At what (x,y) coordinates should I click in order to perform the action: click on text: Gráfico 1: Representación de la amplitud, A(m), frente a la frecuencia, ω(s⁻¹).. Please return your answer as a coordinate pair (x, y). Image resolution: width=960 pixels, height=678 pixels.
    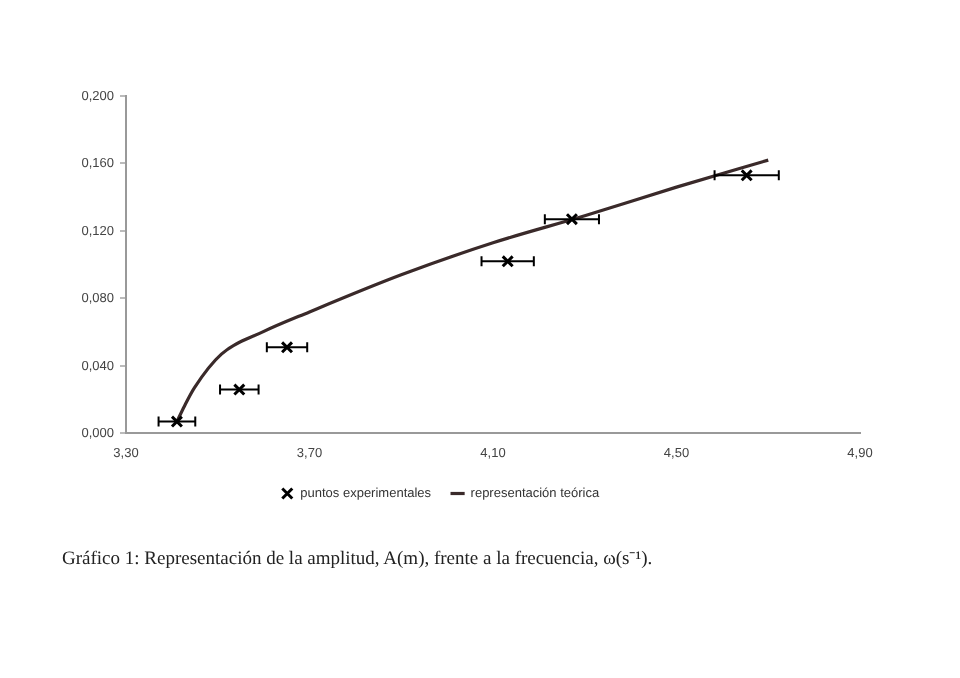
    Looking at the image, I should click on (357, 559).